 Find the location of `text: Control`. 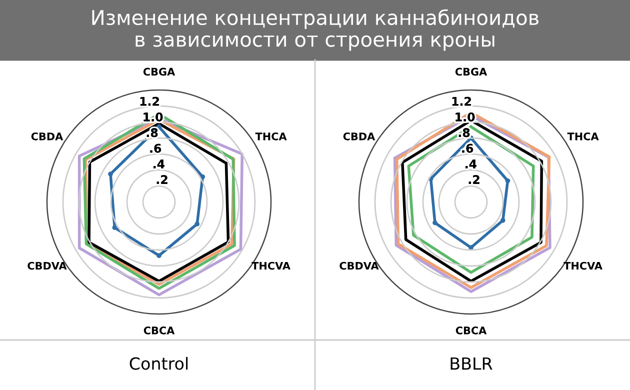

text: Control is located at coordinates (159, 363).